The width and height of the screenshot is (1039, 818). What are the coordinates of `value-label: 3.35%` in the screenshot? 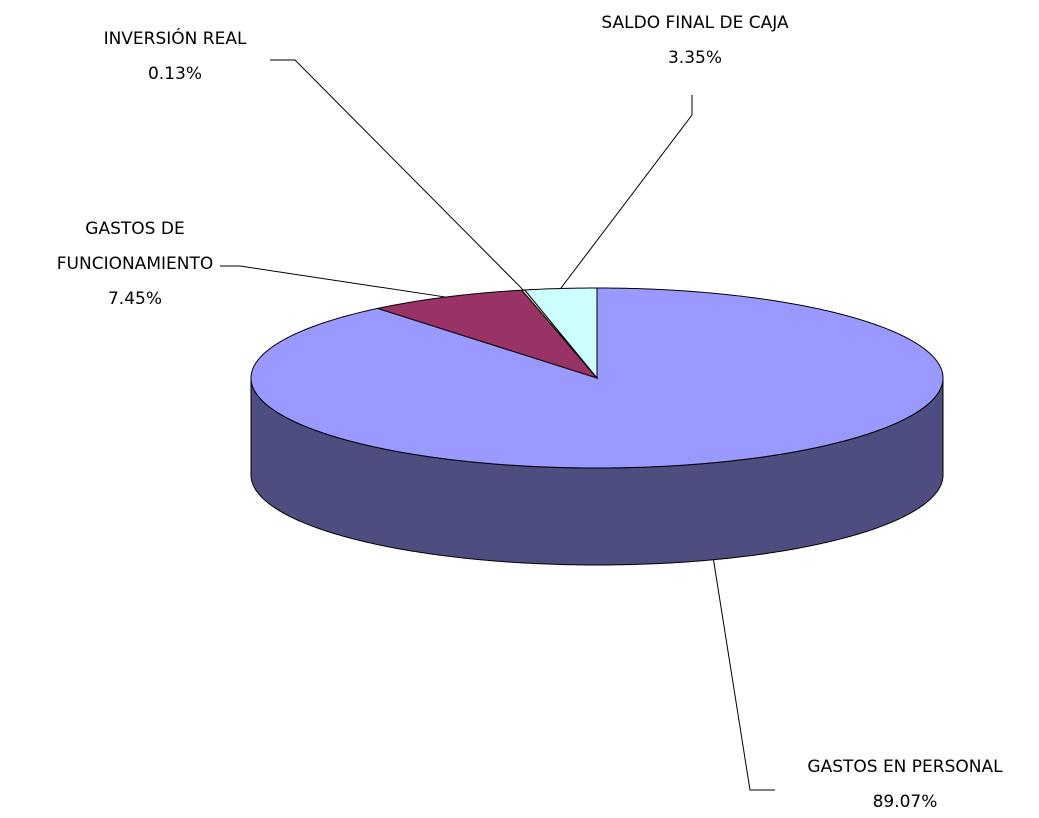 It's located at (694, 58).